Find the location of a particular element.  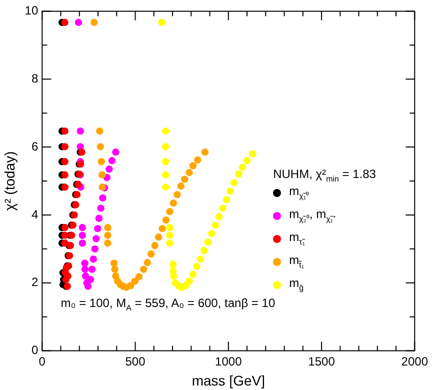

legend-label: m$_{χ̃₁⁰}$ is located at coordinates (299, 192).